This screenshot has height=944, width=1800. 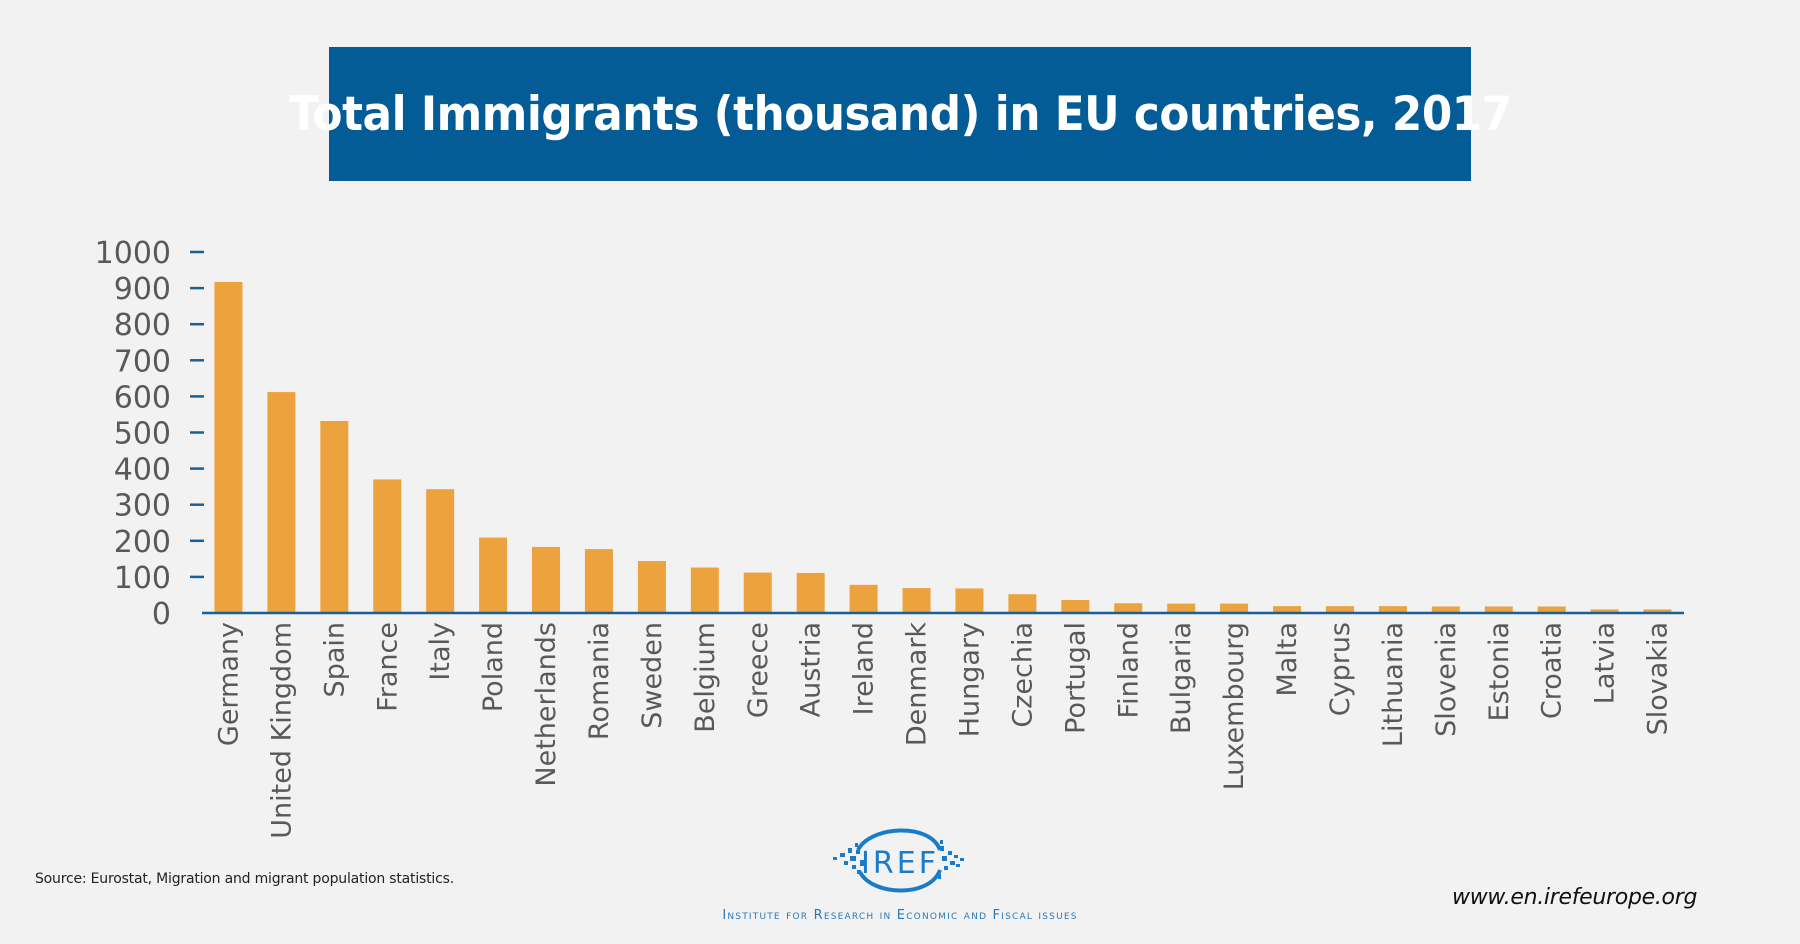 I want to click on y-tick-label: 700, so click(x=142, y=361).